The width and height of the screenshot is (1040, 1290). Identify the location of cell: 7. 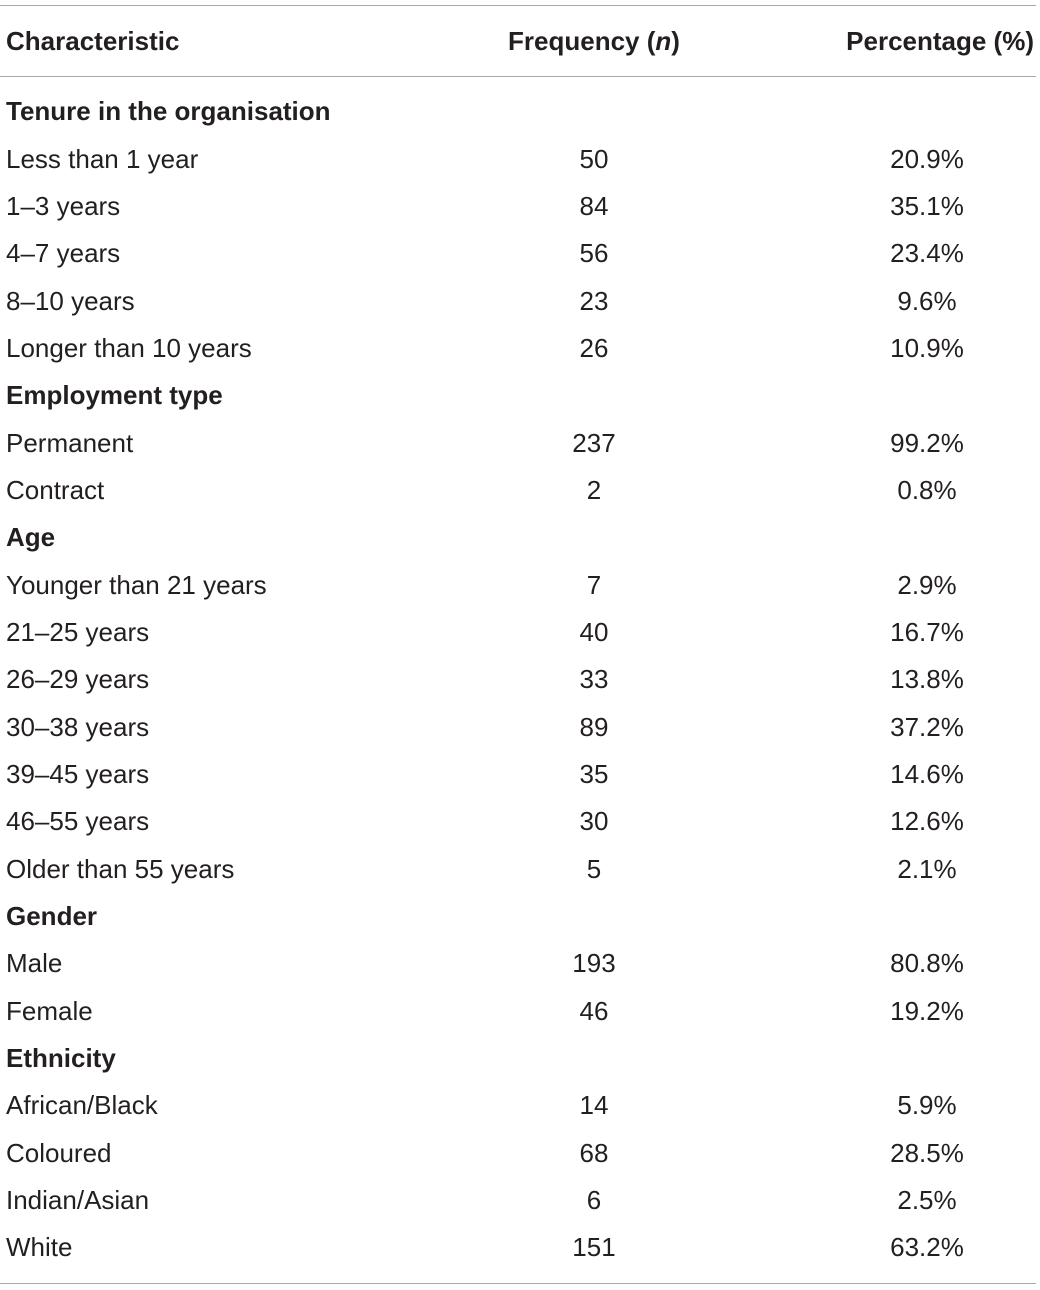
(594, 584).